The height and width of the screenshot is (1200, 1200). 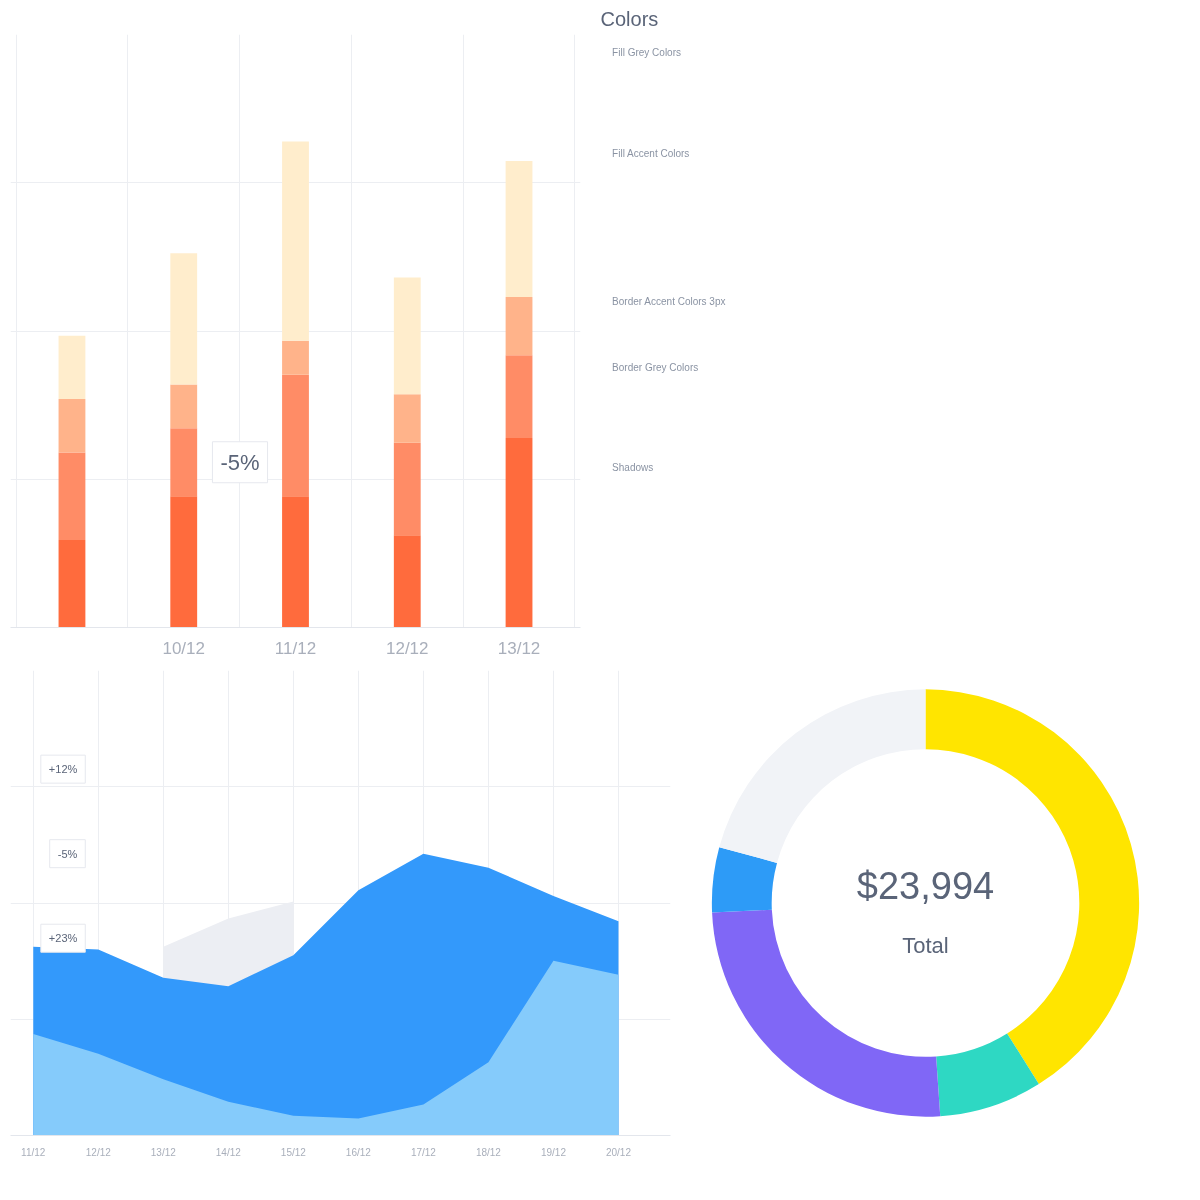 What do you see at coordinates (633, 468) in the screenshot?
I see `text: Shadows` at bounding box center [633, 468].